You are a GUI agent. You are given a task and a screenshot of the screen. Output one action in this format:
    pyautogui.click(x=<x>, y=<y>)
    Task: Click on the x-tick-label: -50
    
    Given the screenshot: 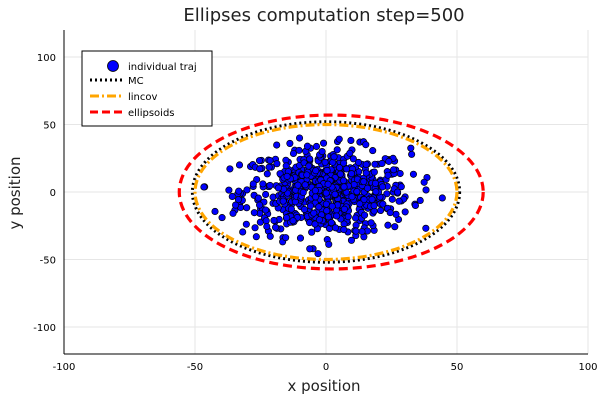 What is the action you would take?
    pyautogui.click(x=195, y=367)
    